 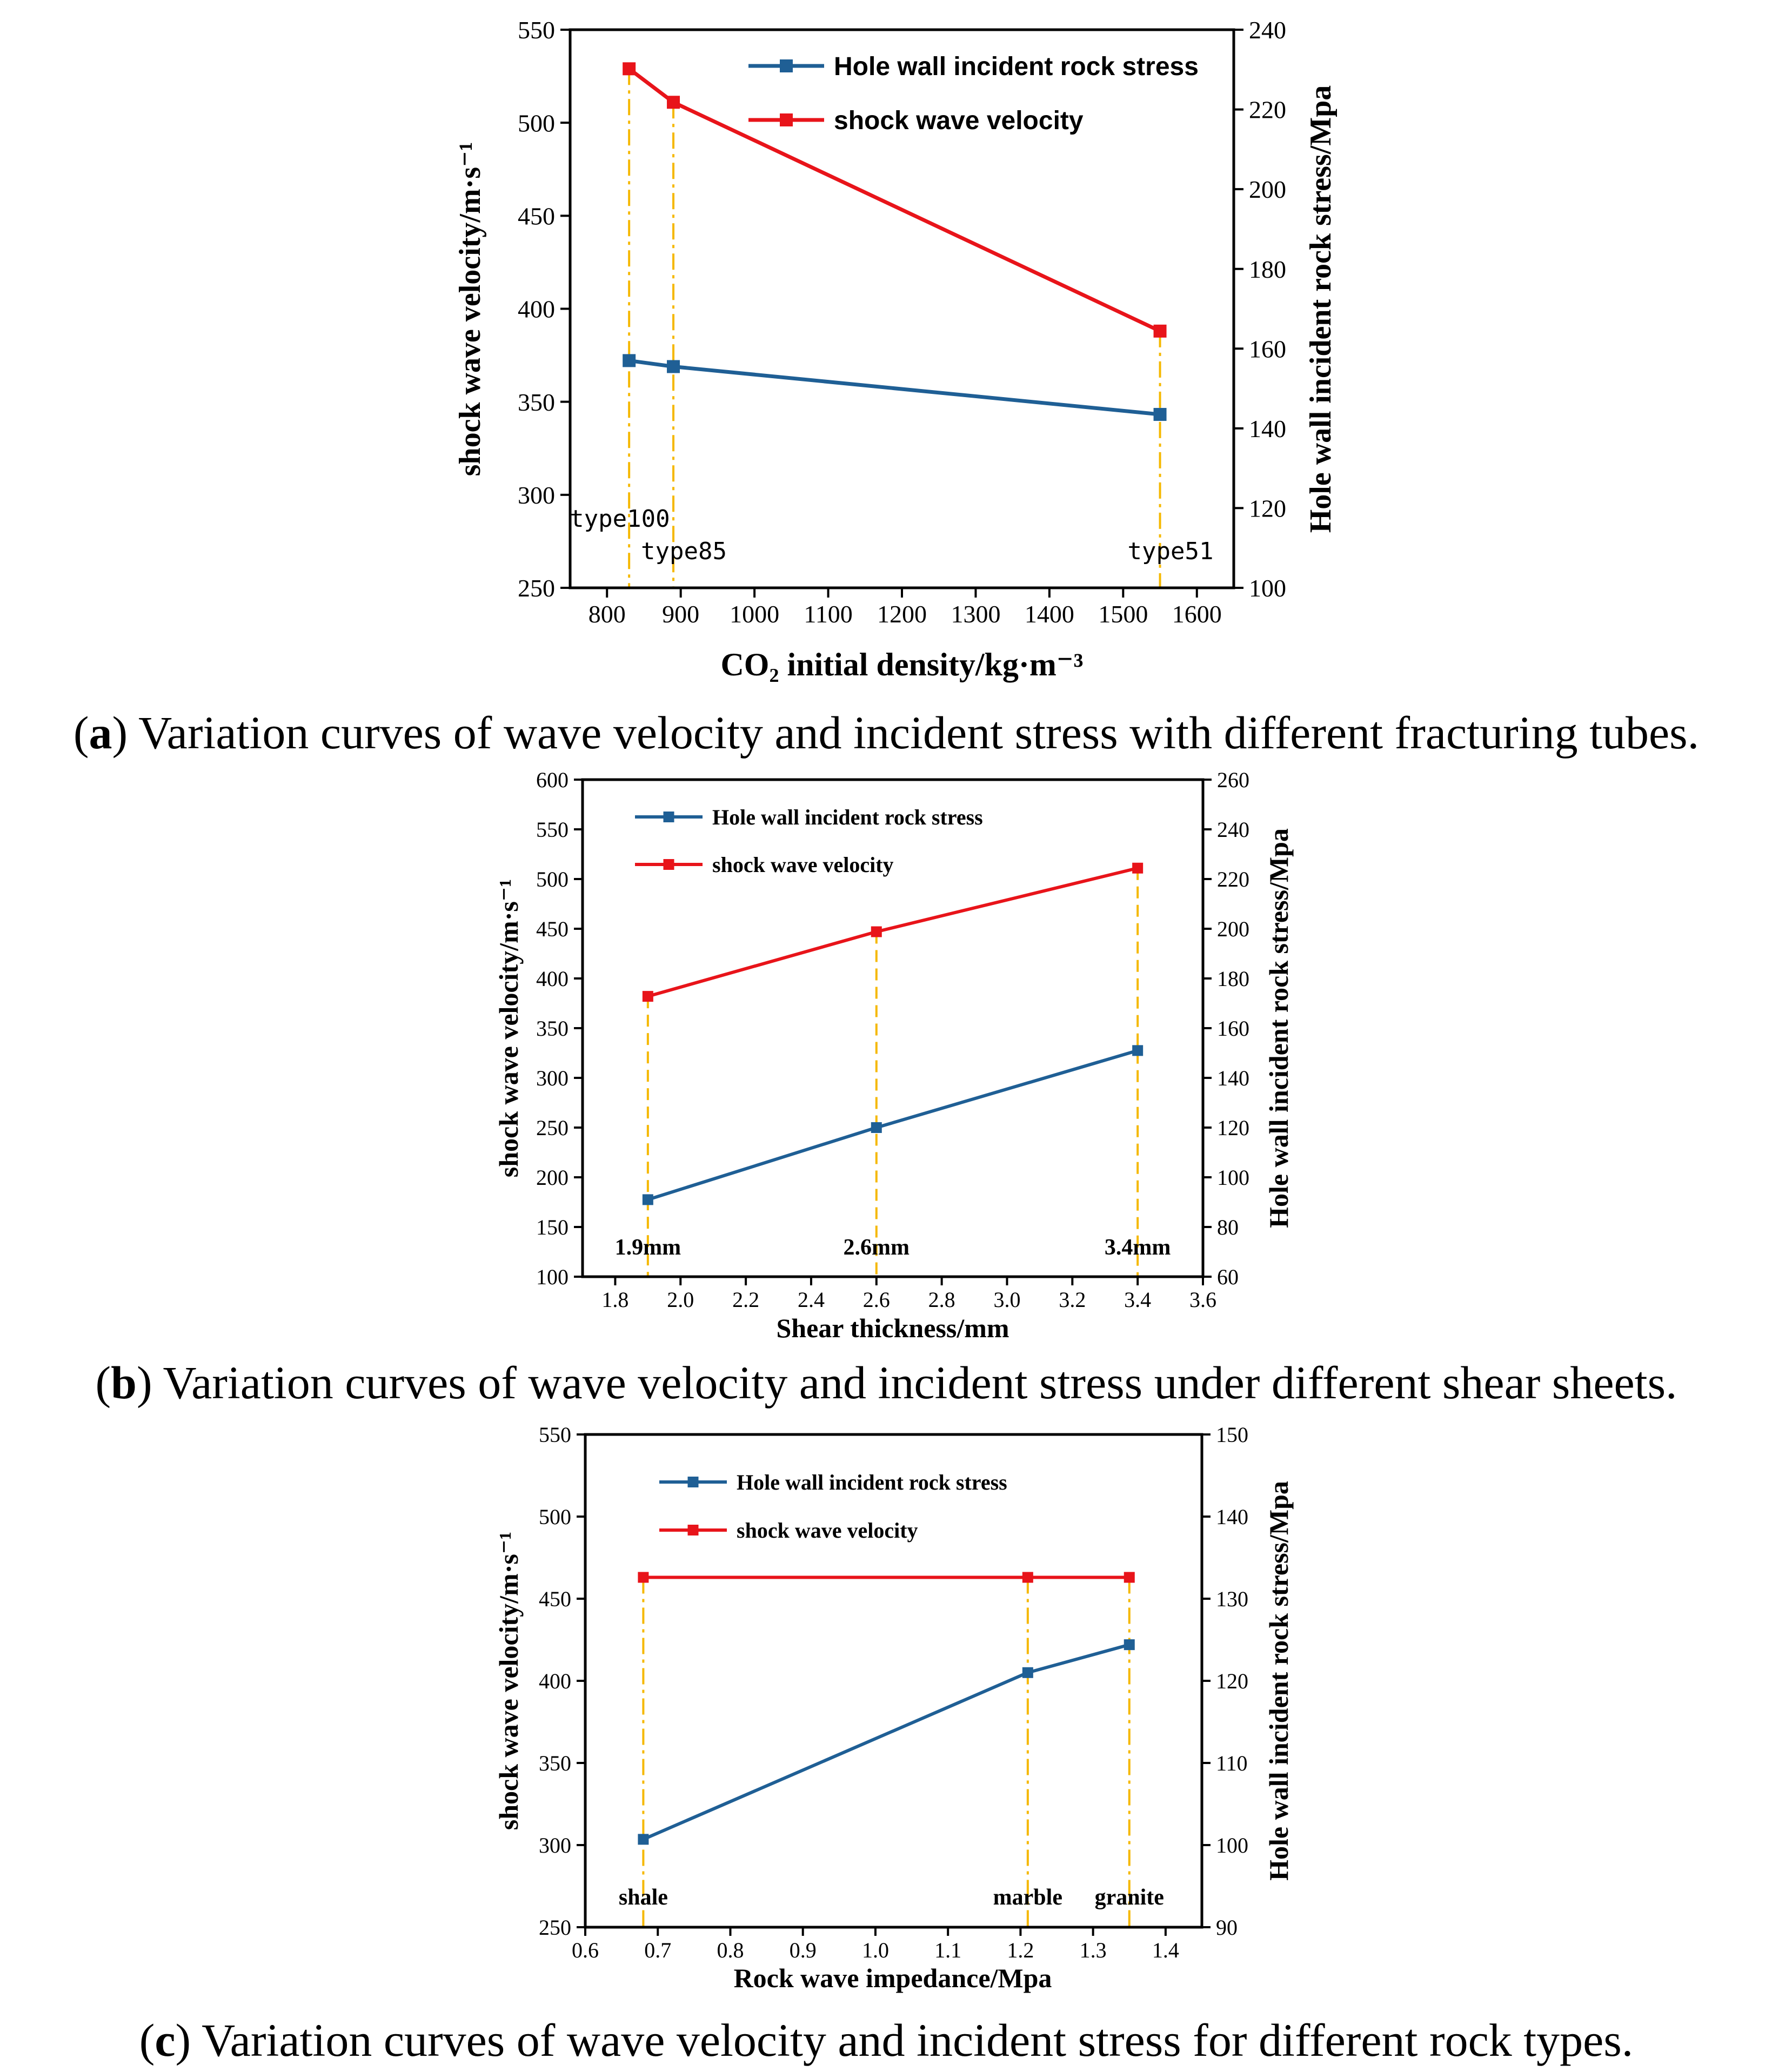 I want to click on chart-c-ytick-left-label: 300, so click(x=555, y=1845).